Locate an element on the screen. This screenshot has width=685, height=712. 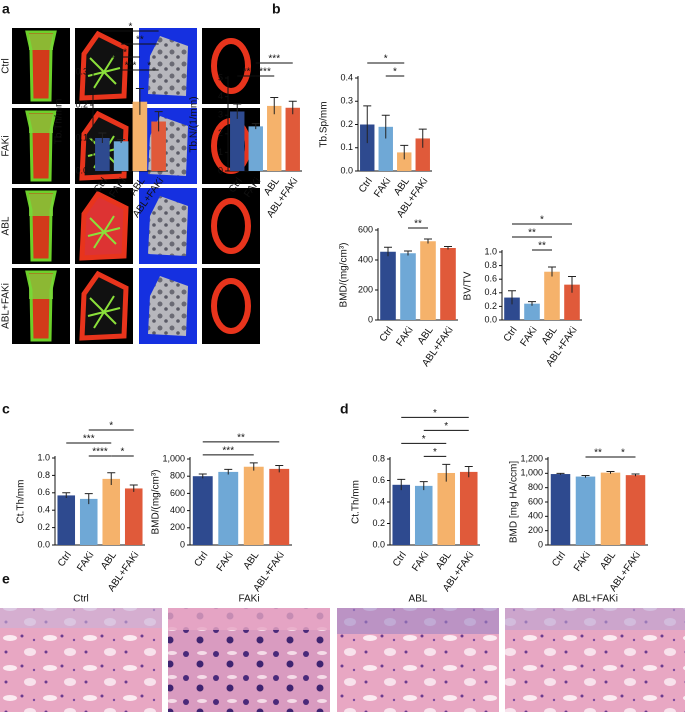
significance-label: **** is located at coordinates (100, 452).